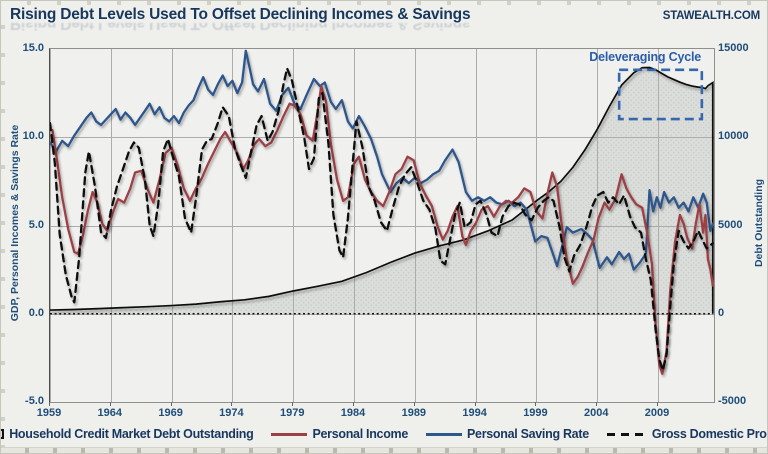  I want to click on x-axis-tick-label: 1959, so click(49, 413).